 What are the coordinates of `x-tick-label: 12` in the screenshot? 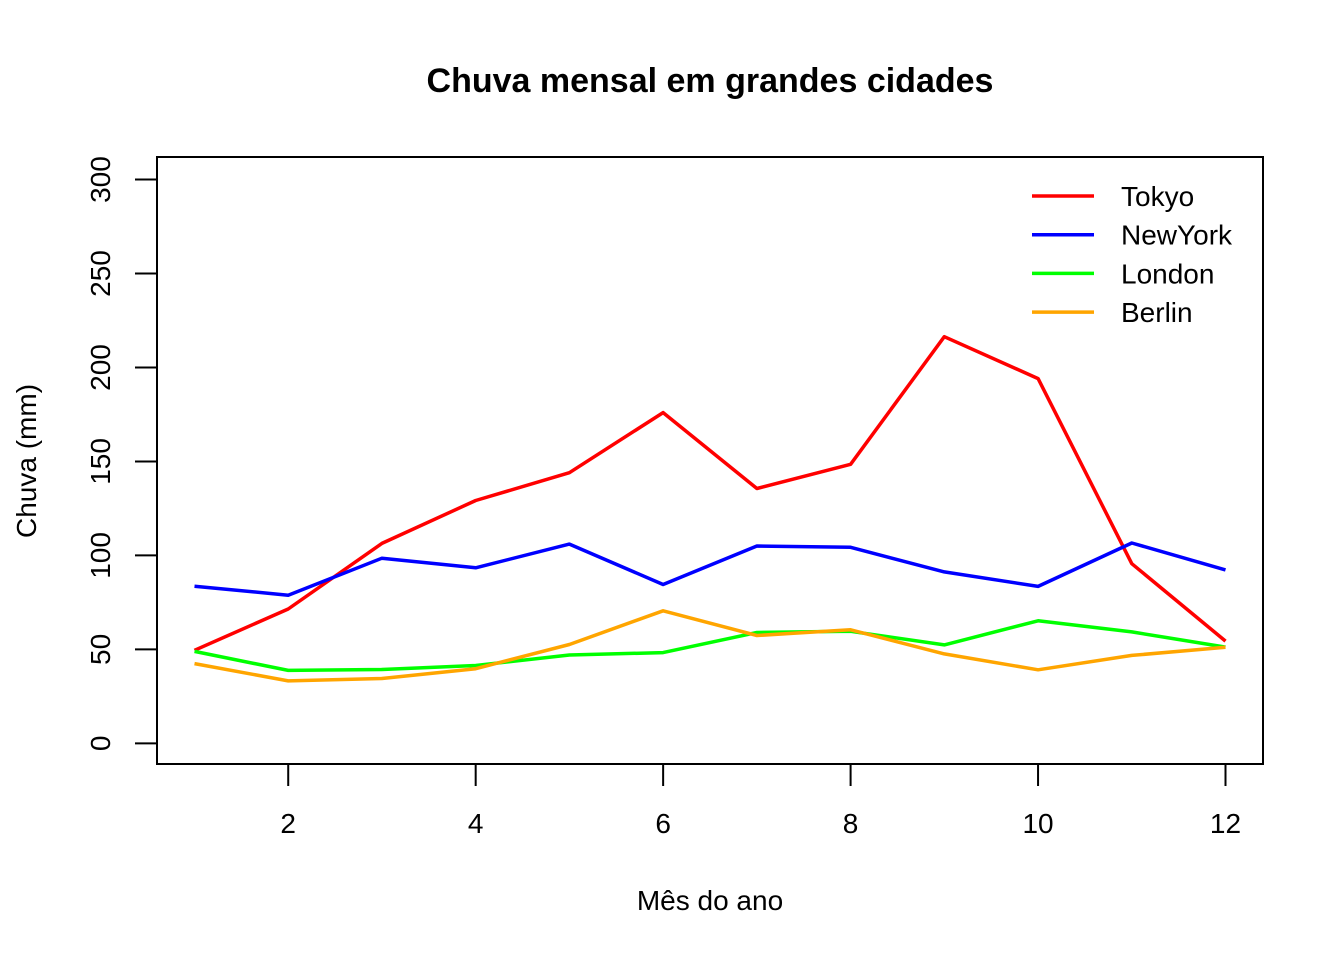 It's located at (1225, 823).